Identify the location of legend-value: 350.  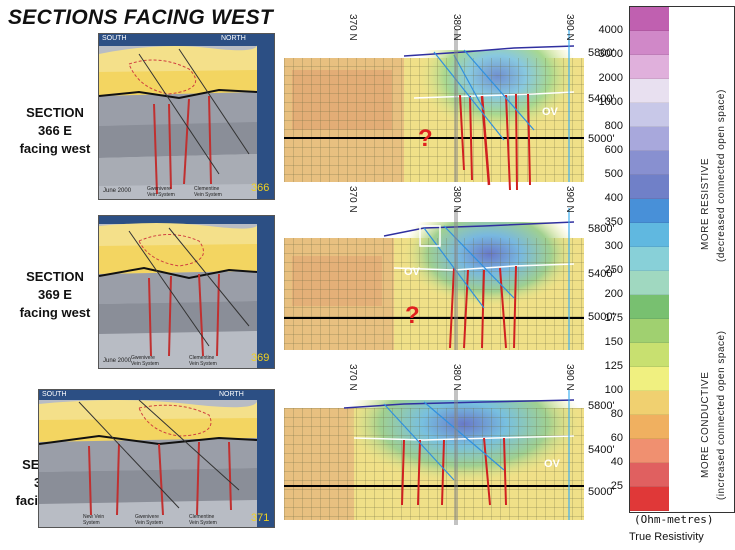
(613, 222).